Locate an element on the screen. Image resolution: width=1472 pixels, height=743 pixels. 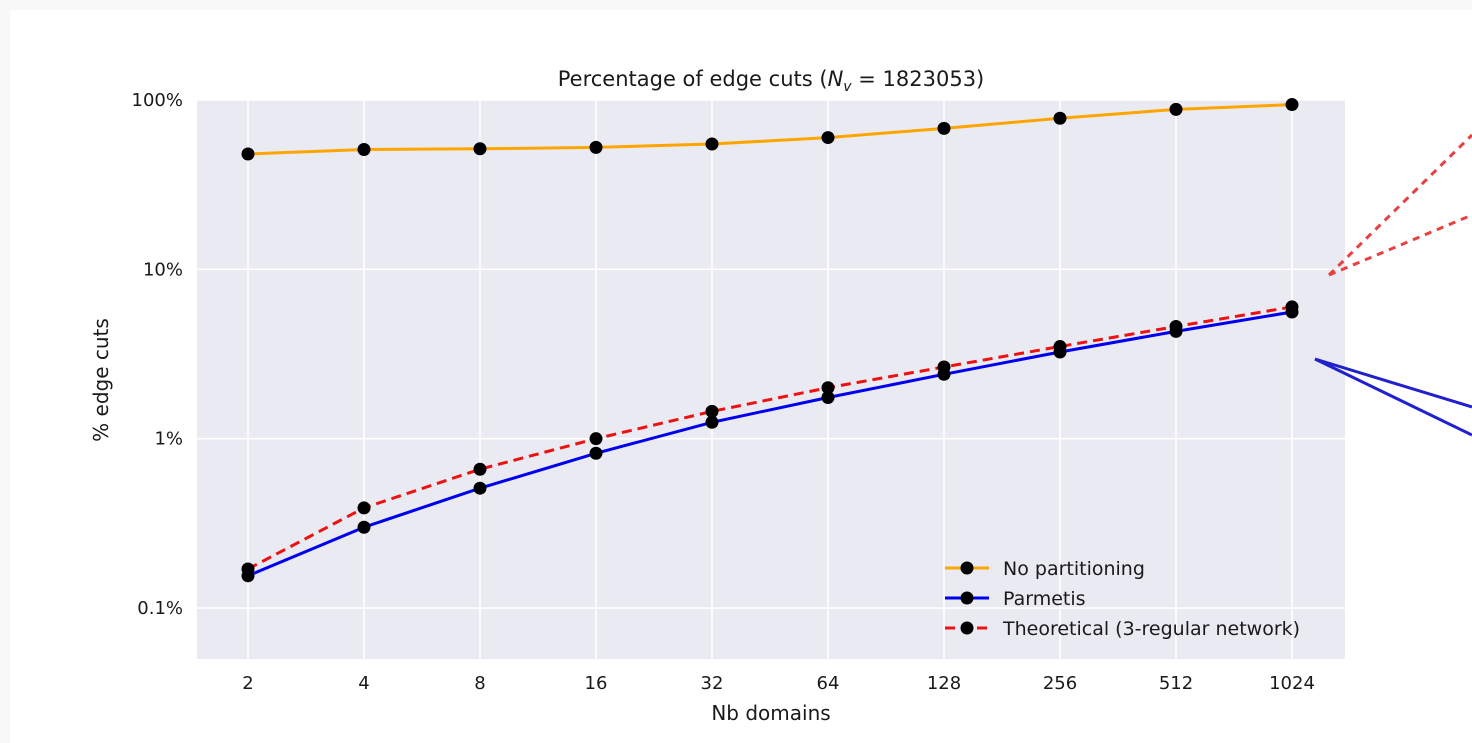
chart-title: Percentage of edge cuts (Nv = 1823053) is located at coordinates (771, 81).